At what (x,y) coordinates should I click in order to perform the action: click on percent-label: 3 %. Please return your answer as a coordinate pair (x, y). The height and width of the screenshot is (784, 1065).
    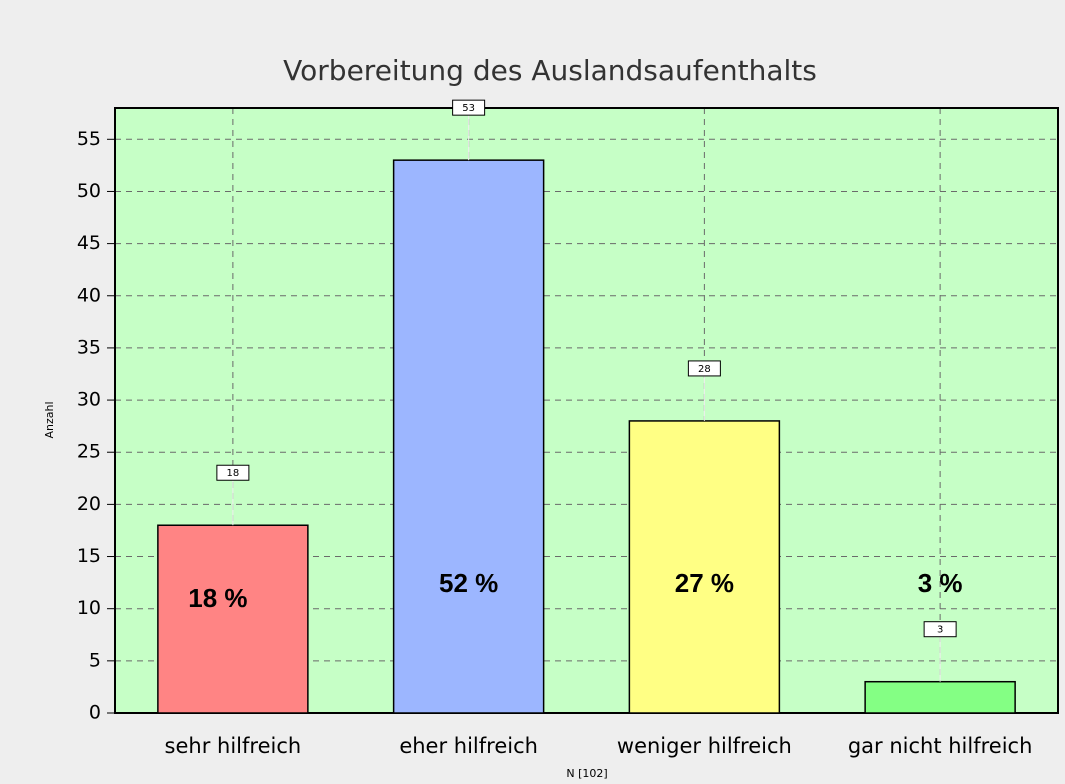
    Looking at the image, I should click on (940, 583).